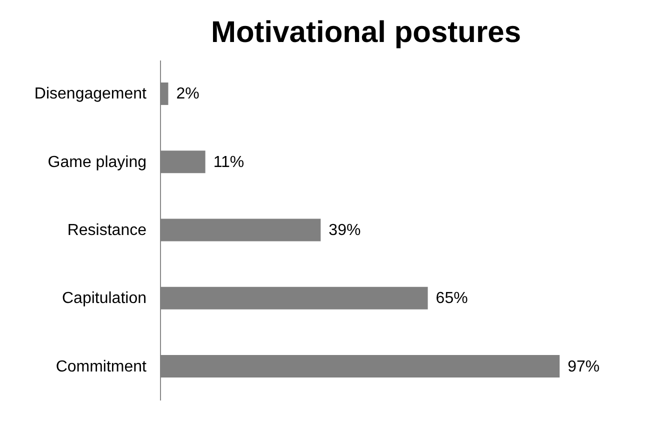  What do you see at coordinates (91, 94) in the screenshot?
I see `y-tick-label: Disengagement` at bounding box center [91, 94].